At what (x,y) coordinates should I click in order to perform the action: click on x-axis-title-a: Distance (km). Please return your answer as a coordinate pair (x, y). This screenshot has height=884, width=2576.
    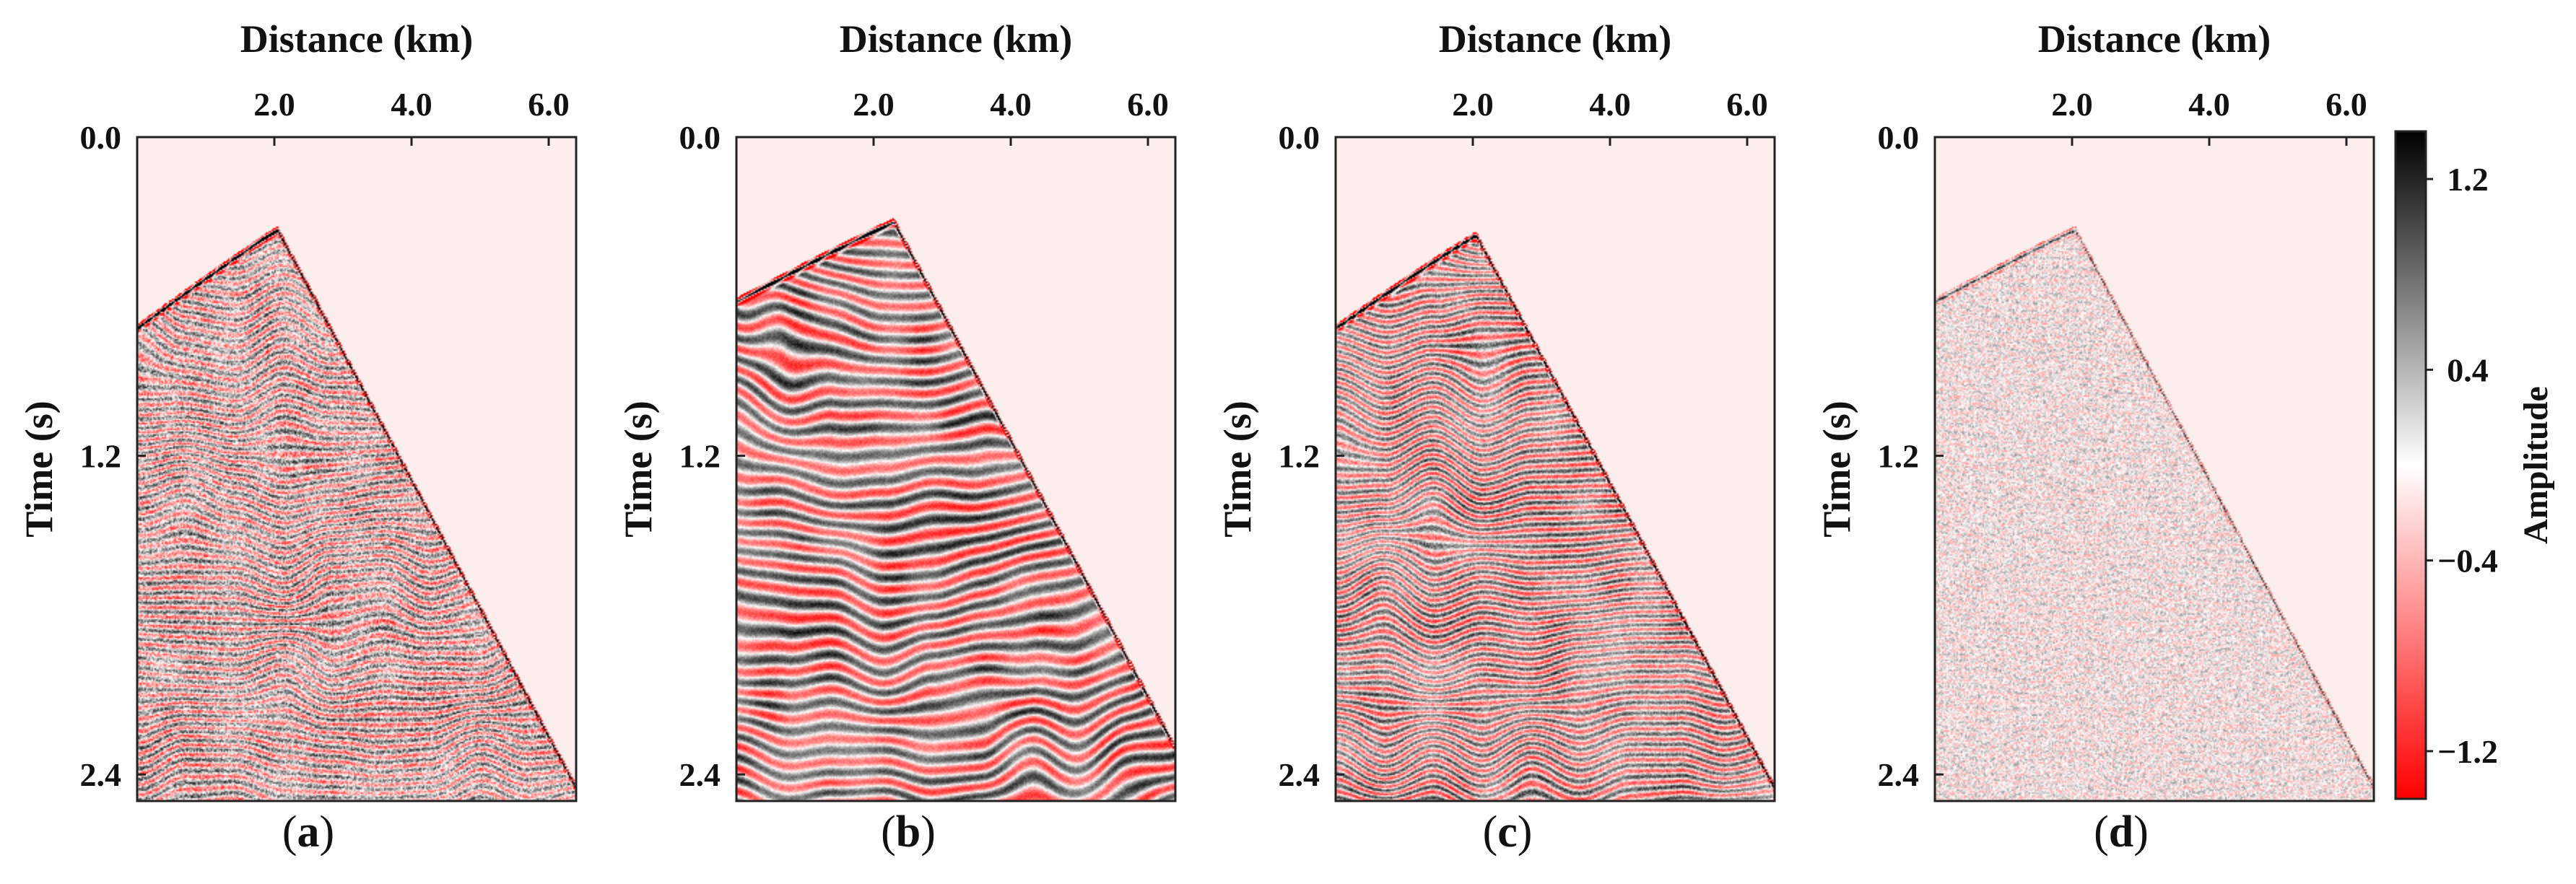
    Looking at the image, I should click on (356, 39).